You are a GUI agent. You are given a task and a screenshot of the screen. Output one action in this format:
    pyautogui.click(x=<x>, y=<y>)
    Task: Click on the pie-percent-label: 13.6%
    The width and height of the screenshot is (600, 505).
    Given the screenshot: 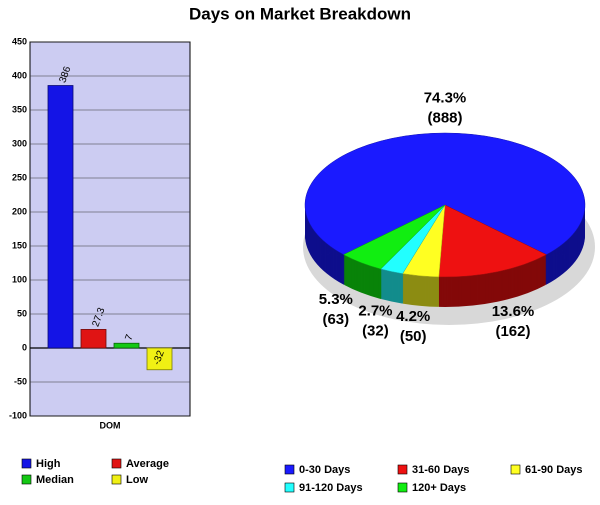 What is the action you would take?
    pyautogui.click(x=513, y=311)
    